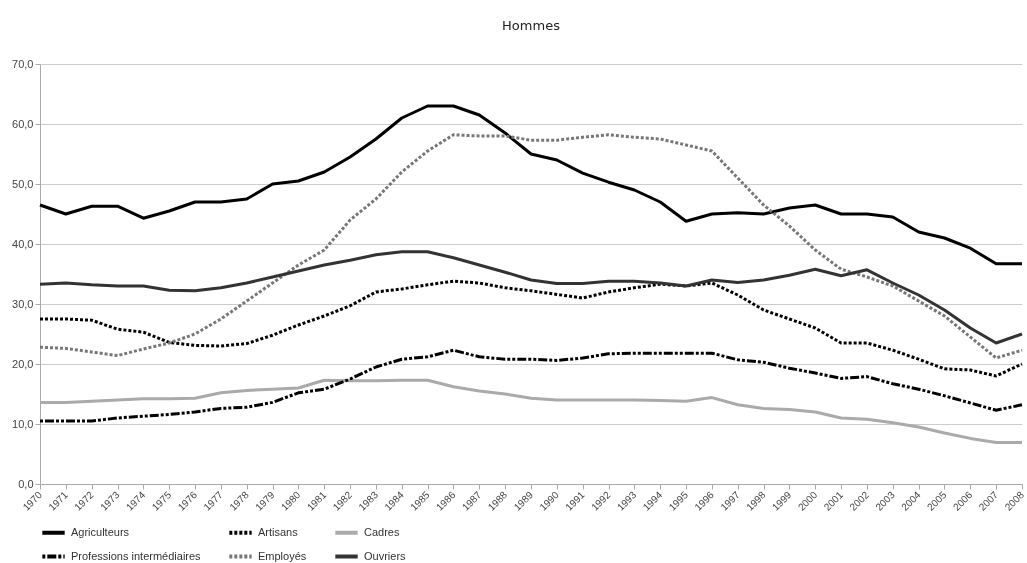 This screenshot has height=563, width=1027. What do you see at coordinates (23, 123) in the screenshot?
I see `y-tick-label: 60,0` at bounding box center [23, 123].